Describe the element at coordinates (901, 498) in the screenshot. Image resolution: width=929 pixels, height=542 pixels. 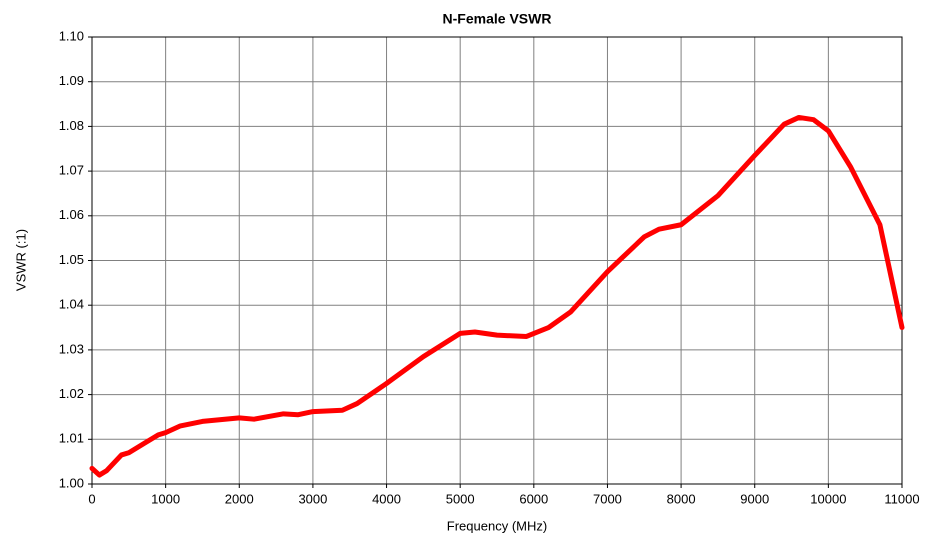
I see `x-tick-label: 11000` at that location.